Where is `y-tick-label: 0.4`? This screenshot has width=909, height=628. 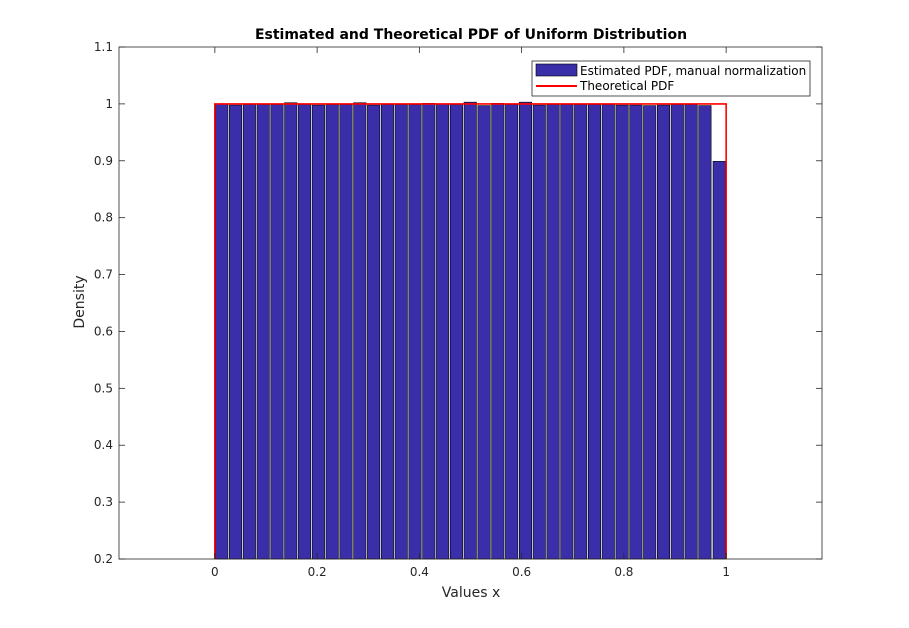
y-tick-label: 0.4 is located at coordinates (103, 445).